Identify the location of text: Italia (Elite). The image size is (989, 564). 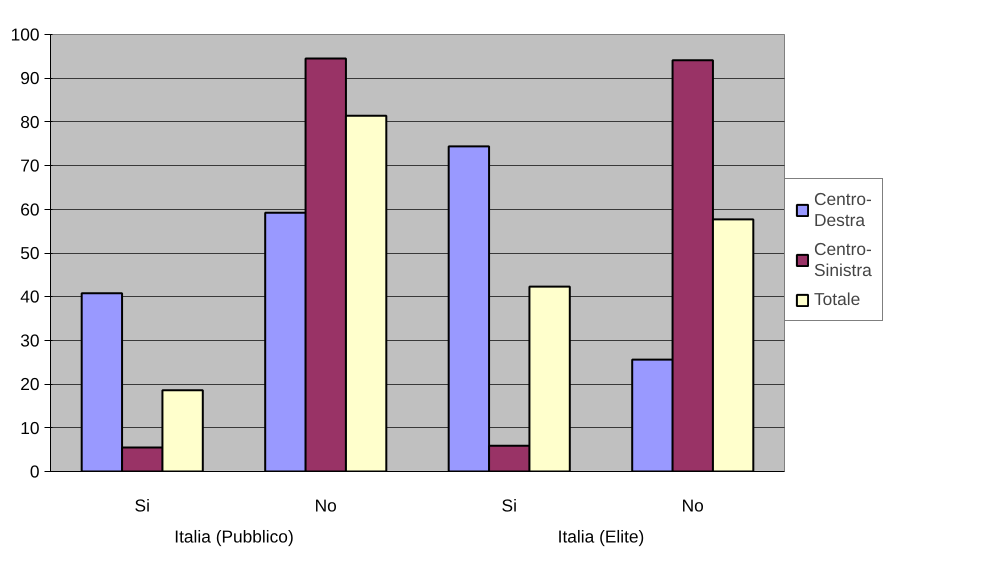
(601, 536).